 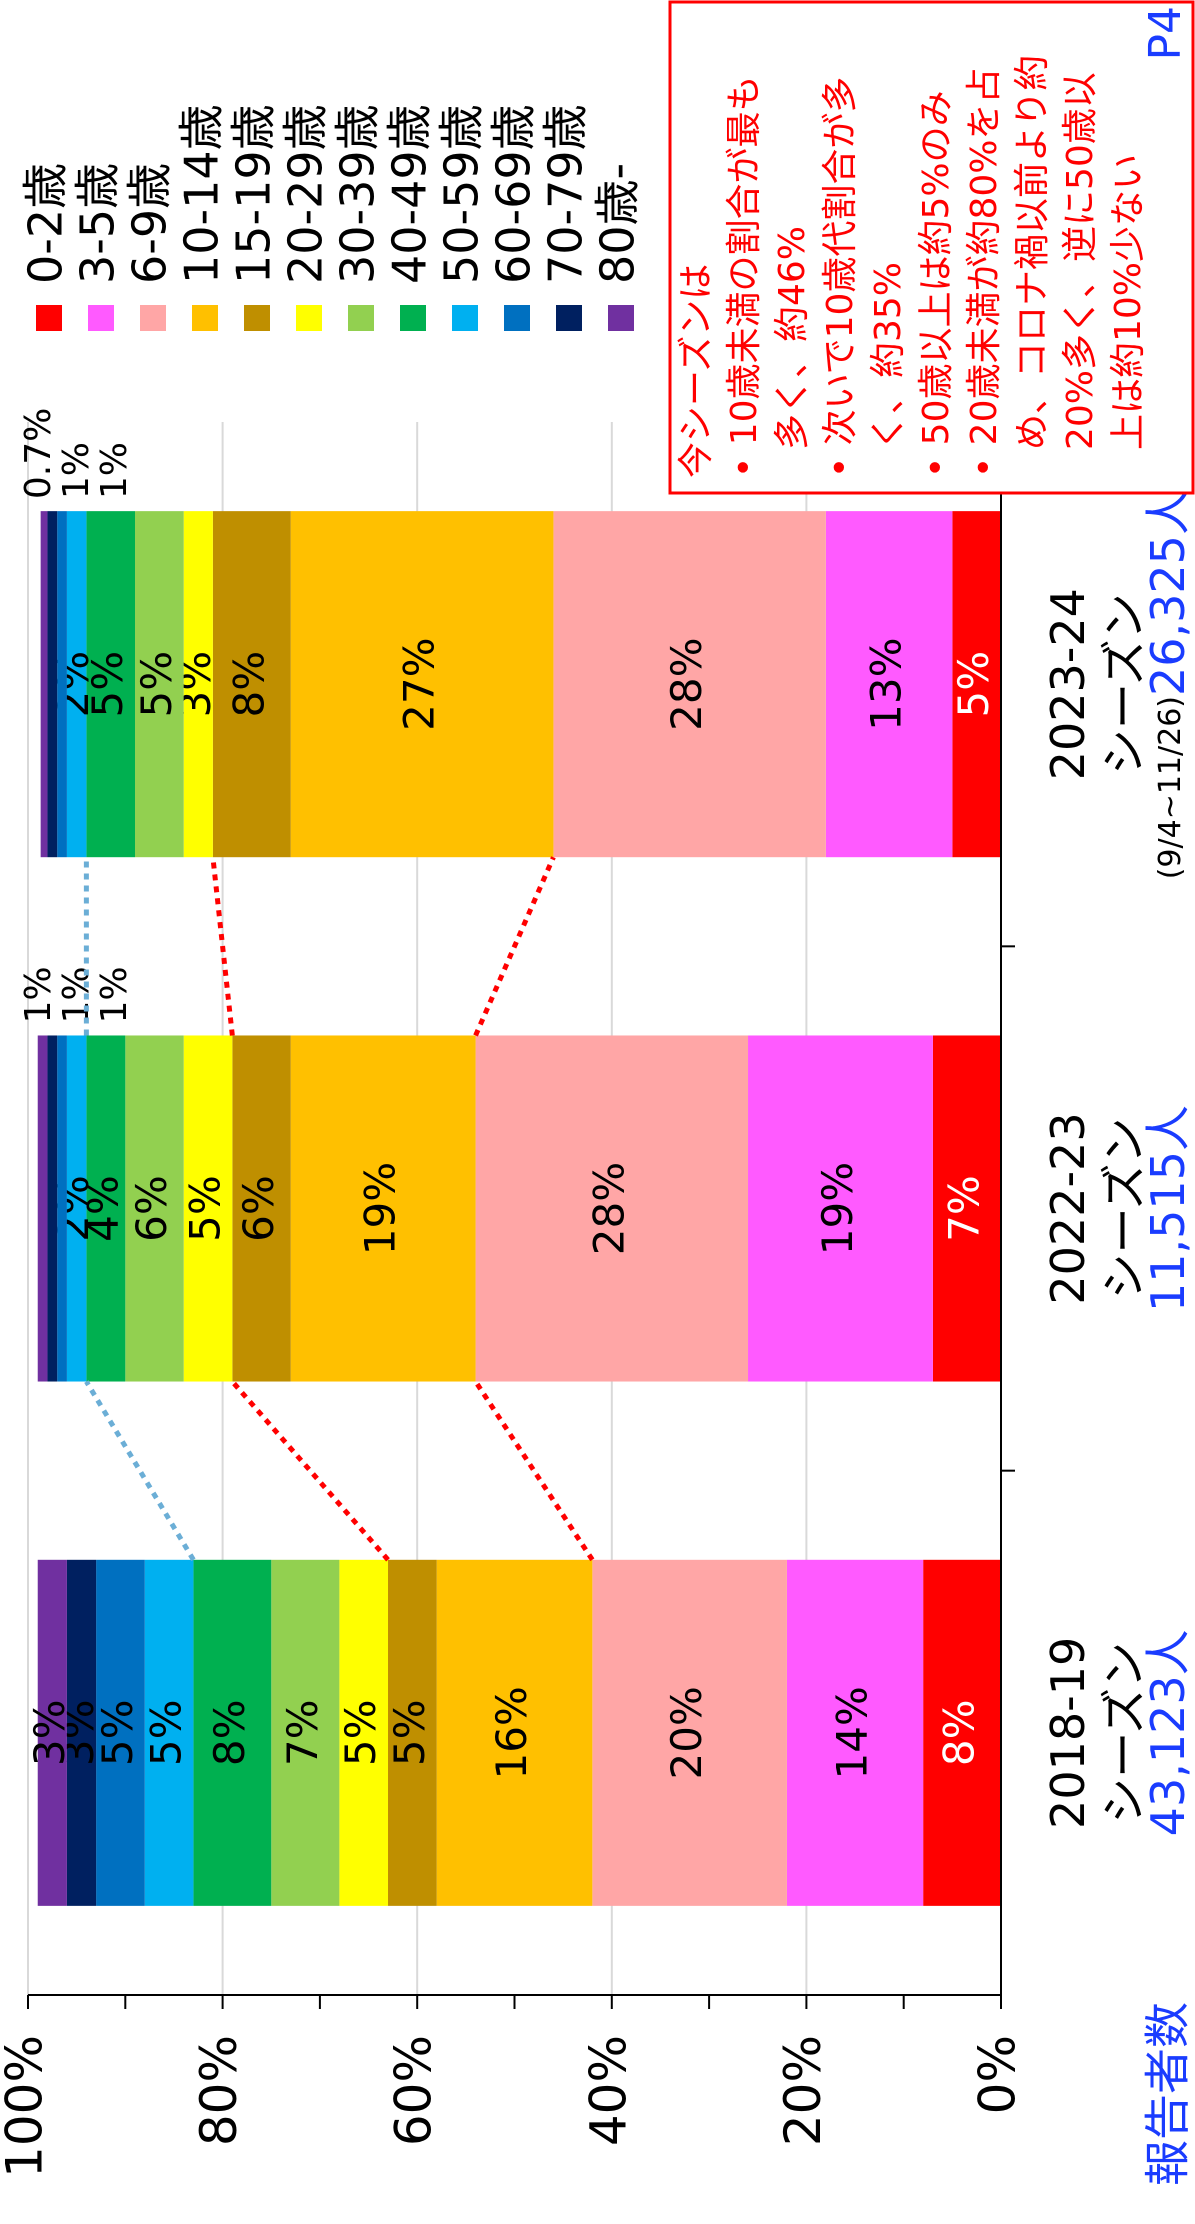 I want to click on legend-label: 20-29歳, so click(x=306, y=194).